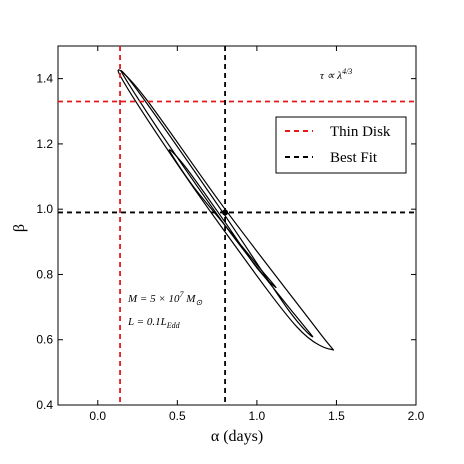 Image resolution: width=464 pixels, height=464 pixels. I want to click on x-tick-label: 1.0, so click(257, 416).